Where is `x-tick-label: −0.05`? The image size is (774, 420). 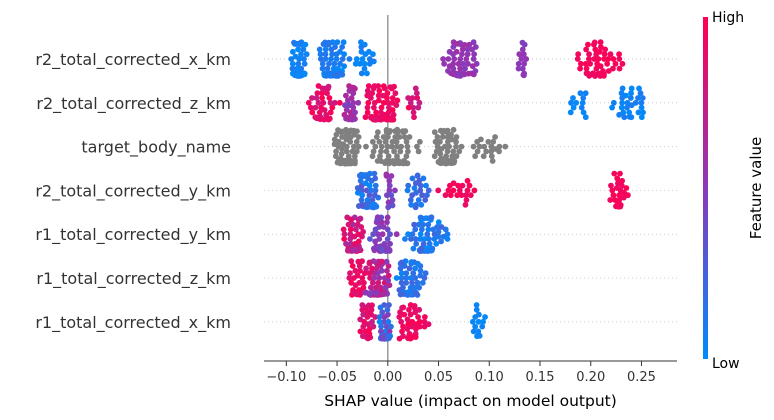 x-tick-label: −0.05 is located at coordinates (337, 377).